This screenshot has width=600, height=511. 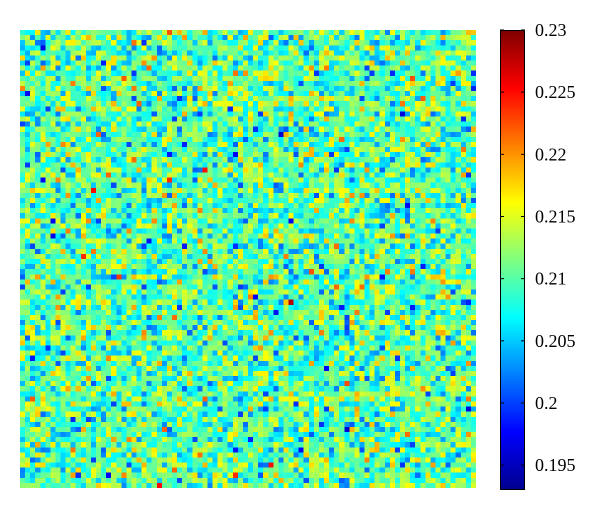 What do you see at coordinates (555, 92) in the screenshot?
I see `colorbar-tick-label: 0.225` at bounding box center [555, 92].